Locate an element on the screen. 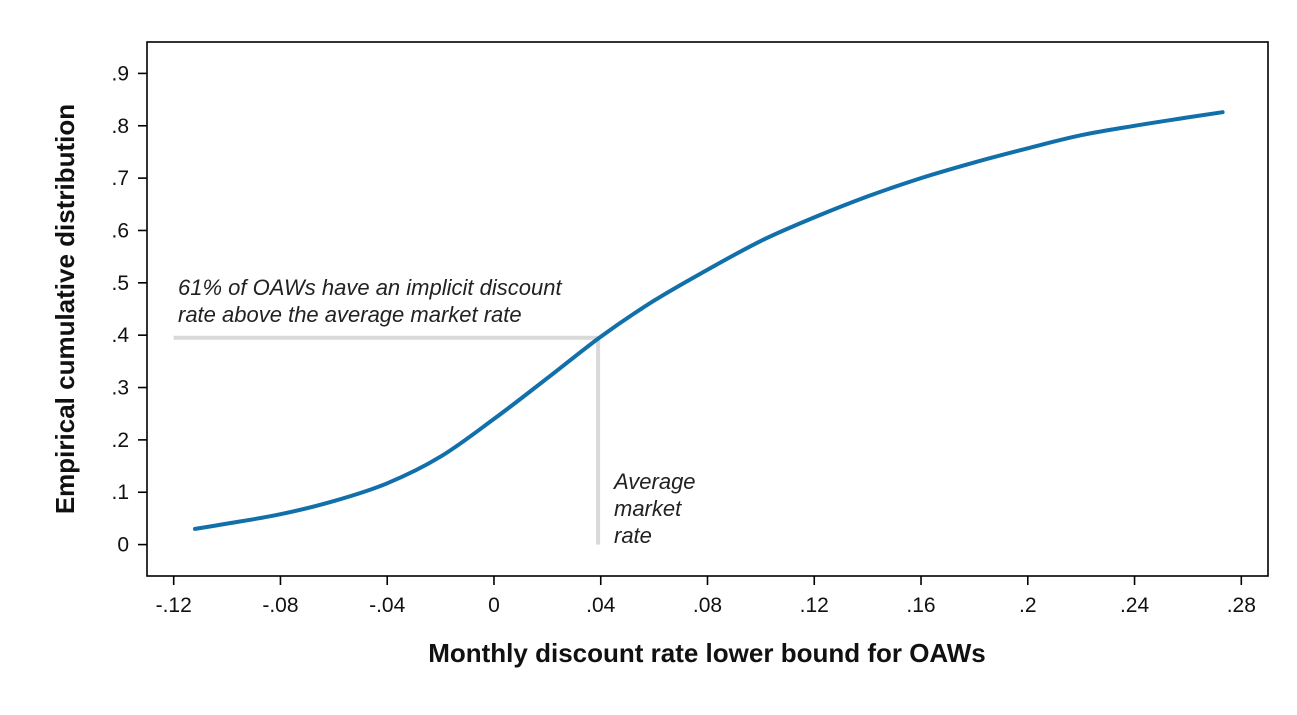 This screenshot has height=715, width=1297. y-tick-label-0: 0 is located at coordinates (123, 545).